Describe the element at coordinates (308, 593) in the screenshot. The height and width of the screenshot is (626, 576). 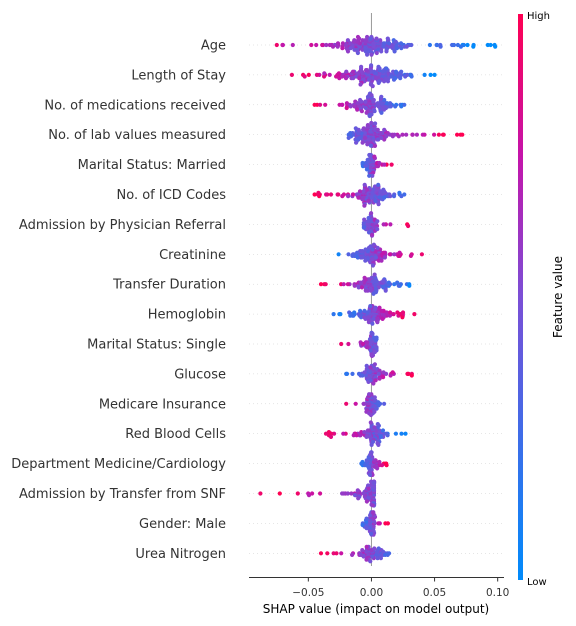
I see `x-tick-label: −0.05` at that location.